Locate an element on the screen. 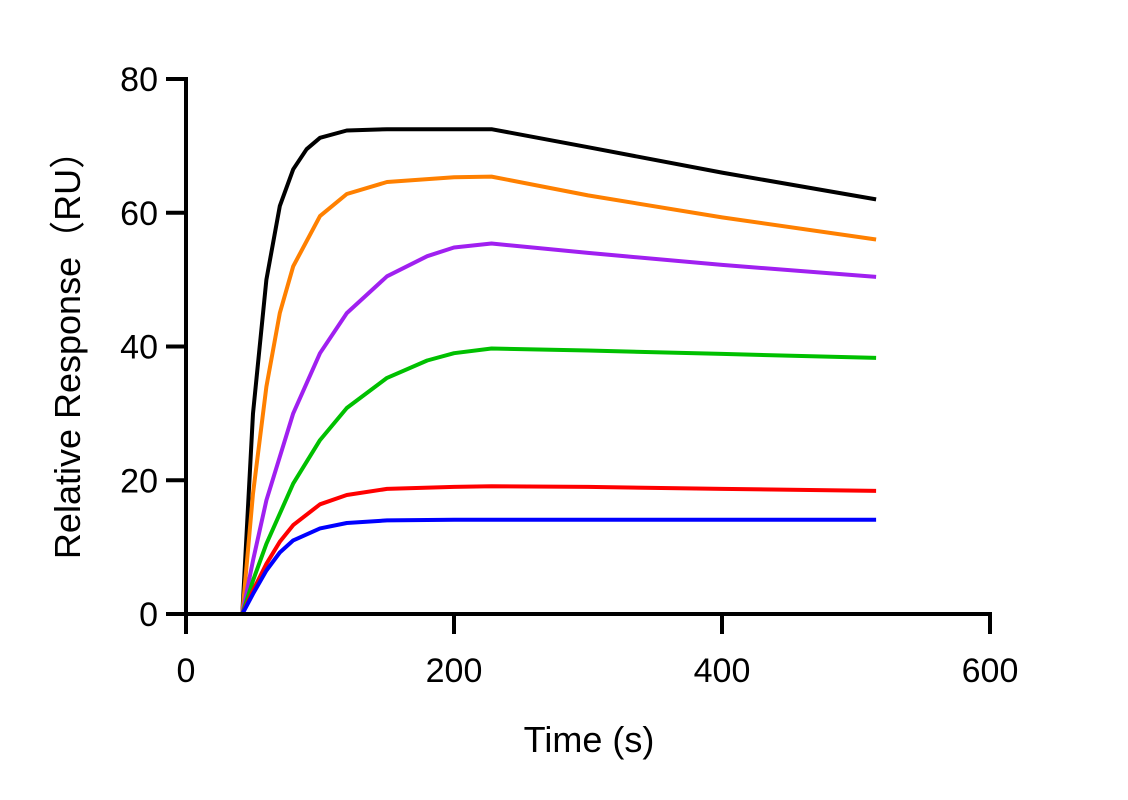 This screenshot has width=1128, height=800. y-tick-label: 80 is located at coordinates (139, 80).